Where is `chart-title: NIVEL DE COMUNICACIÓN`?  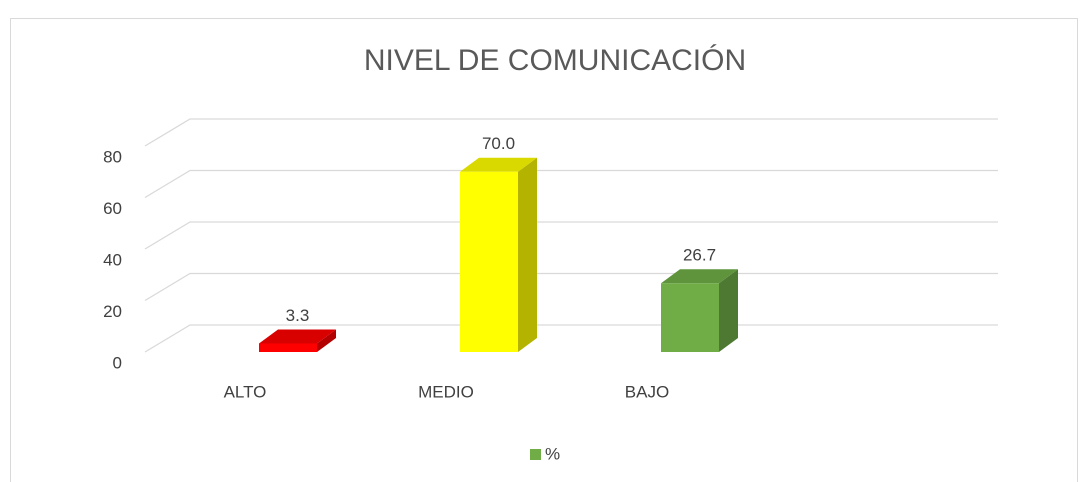
chart-title: NIVEL DE COMUNICACIÓN is located at coordinates (555, 60).